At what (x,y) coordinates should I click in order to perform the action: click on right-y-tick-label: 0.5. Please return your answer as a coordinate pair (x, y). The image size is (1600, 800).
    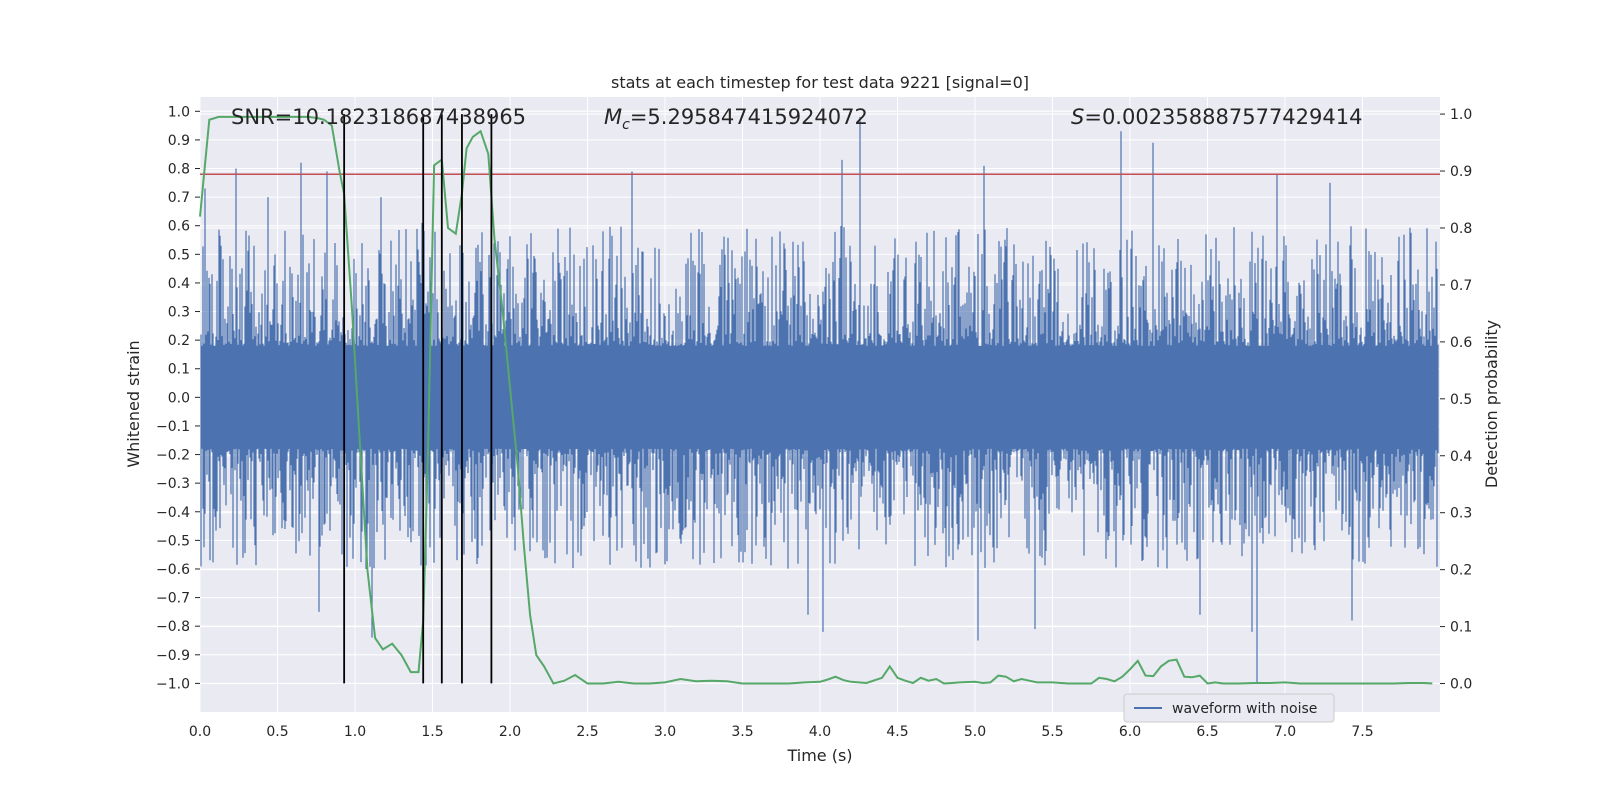
    Looking at the image, I should click on (1461, 400).